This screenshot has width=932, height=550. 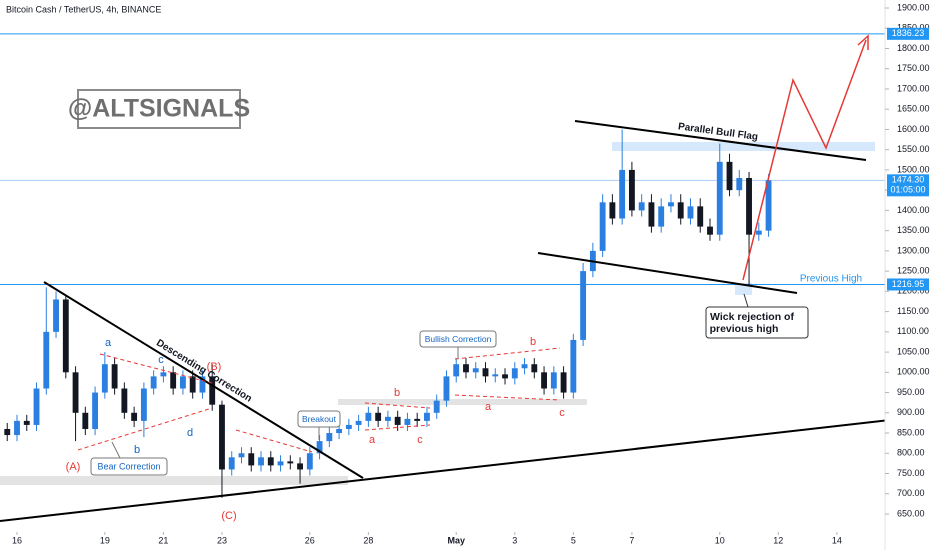 What do you see at coordinates (913, 129) in the screenshot?
I see `y-tick-label: 1600.00` at bounding box center [913, 129].